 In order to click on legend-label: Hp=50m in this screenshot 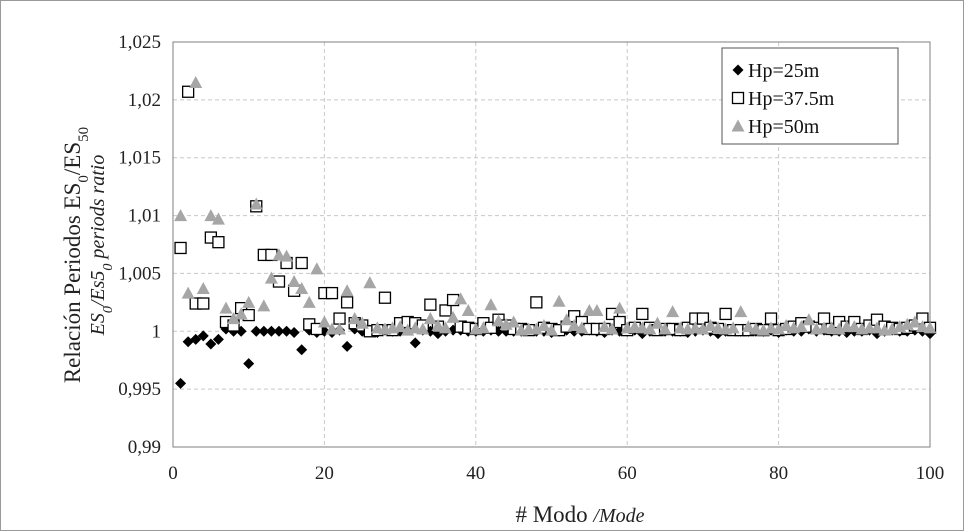, I will do `click(784, 127)`.